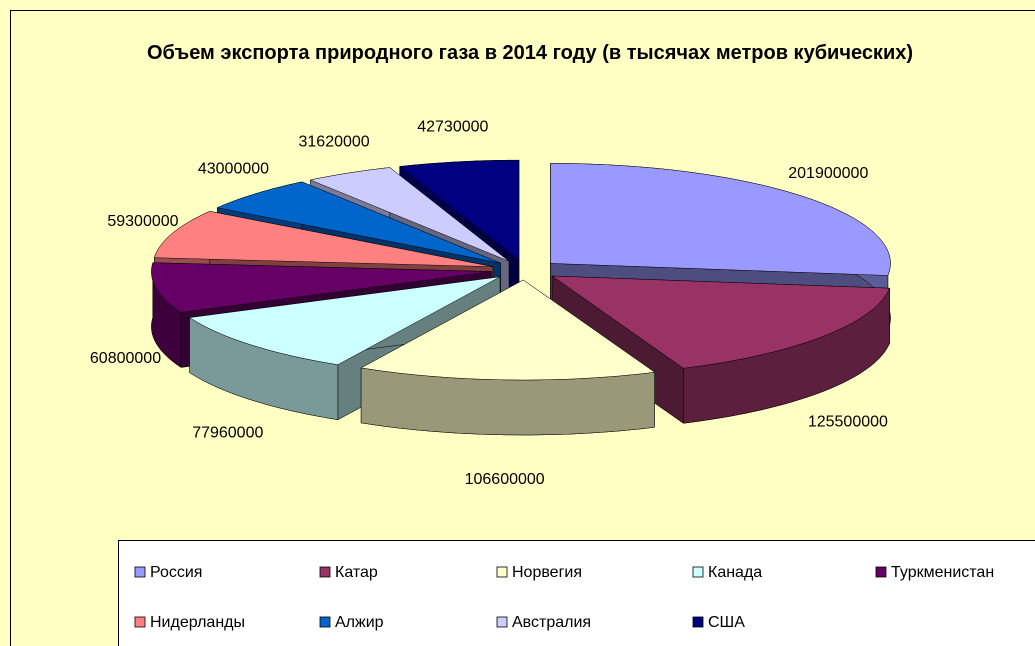 Image resolution: width=1035 pixels, height=646 pixels. Describe the element at coordinates (233, 169) in the screenshot. I see `data-label: 43000000` at that location.